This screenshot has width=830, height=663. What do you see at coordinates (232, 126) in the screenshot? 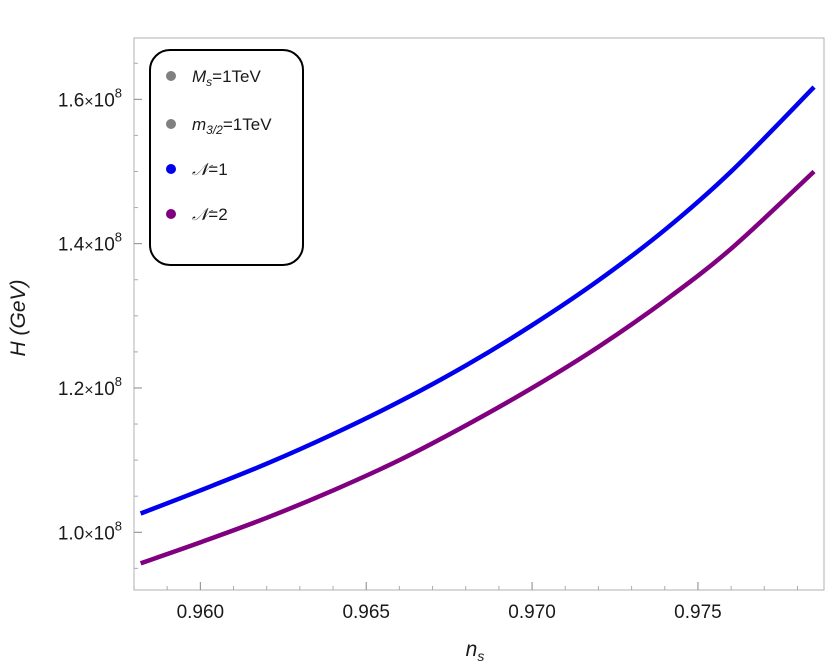
I see `legend-label: m3/2=1TeV` at bounding box center [232, 126].